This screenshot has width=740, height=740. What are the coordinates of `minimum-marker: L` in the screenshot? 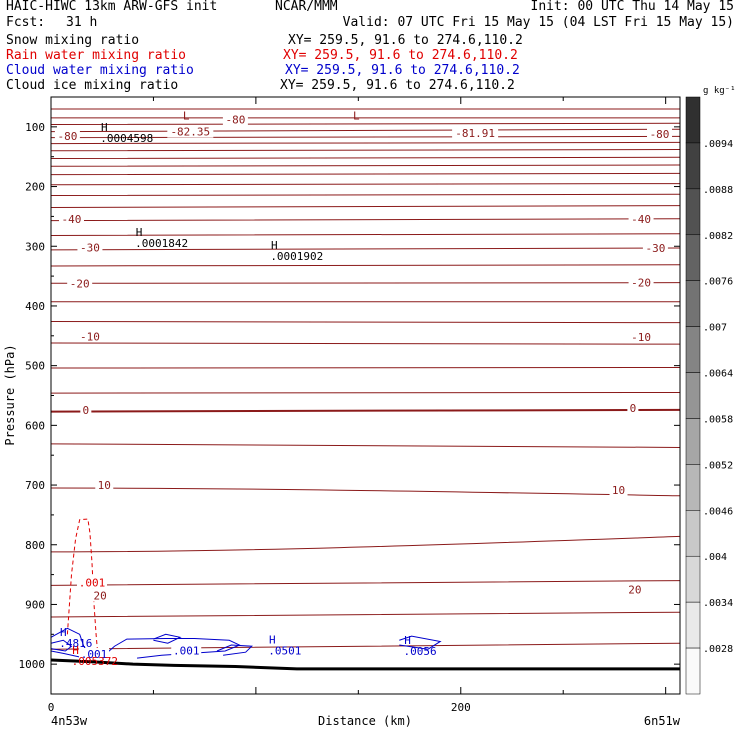 It's located at (186, 116).